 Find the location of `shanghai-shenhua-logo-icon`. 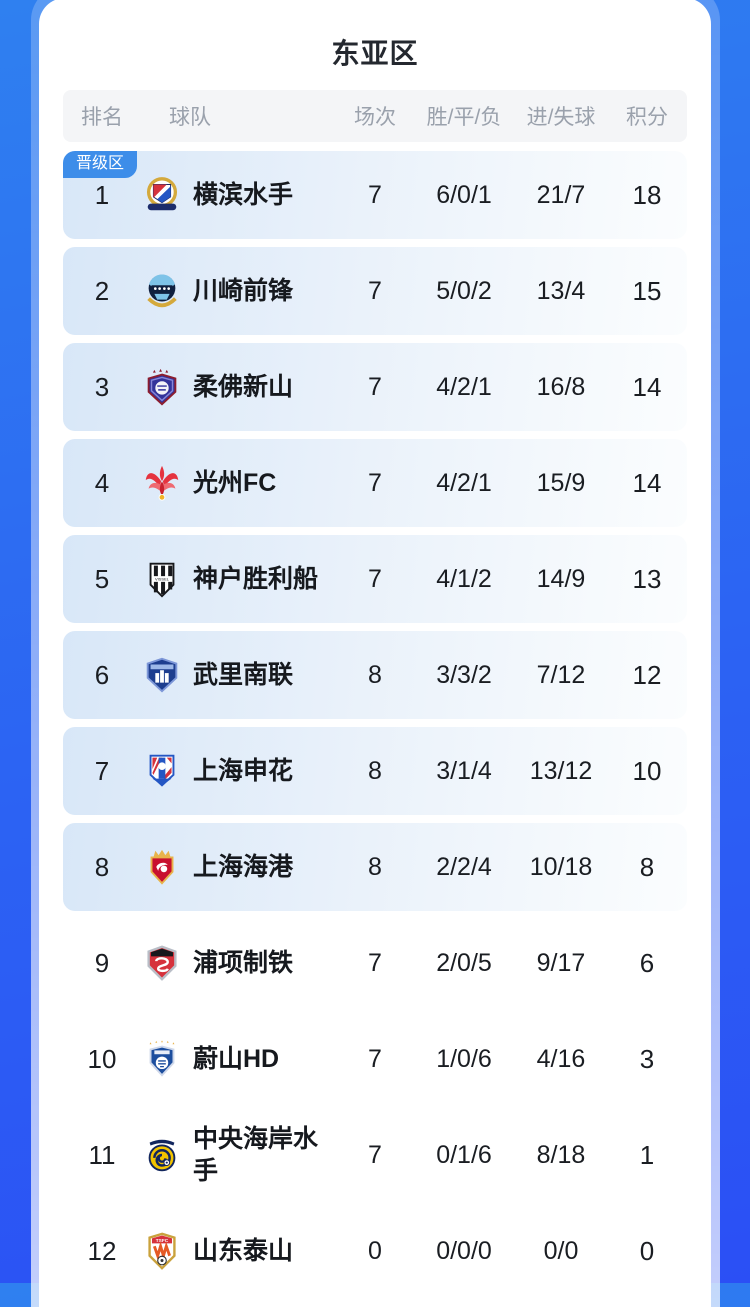

shanghai-shenhua-logo-icon is located at coordinates (162, 771).